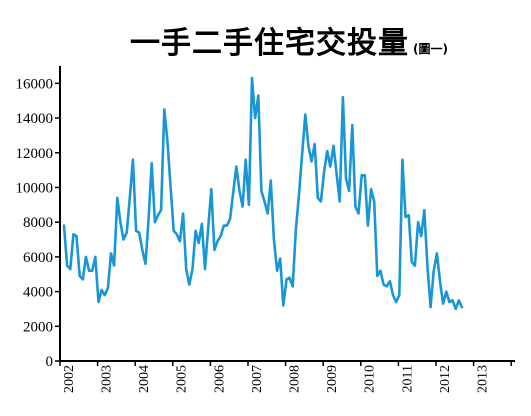 This screenshot has width=531, height=416. Describe the element at coordinates (106, 379) in the screenshot. I see `x-tick-label: 2003` at that location.